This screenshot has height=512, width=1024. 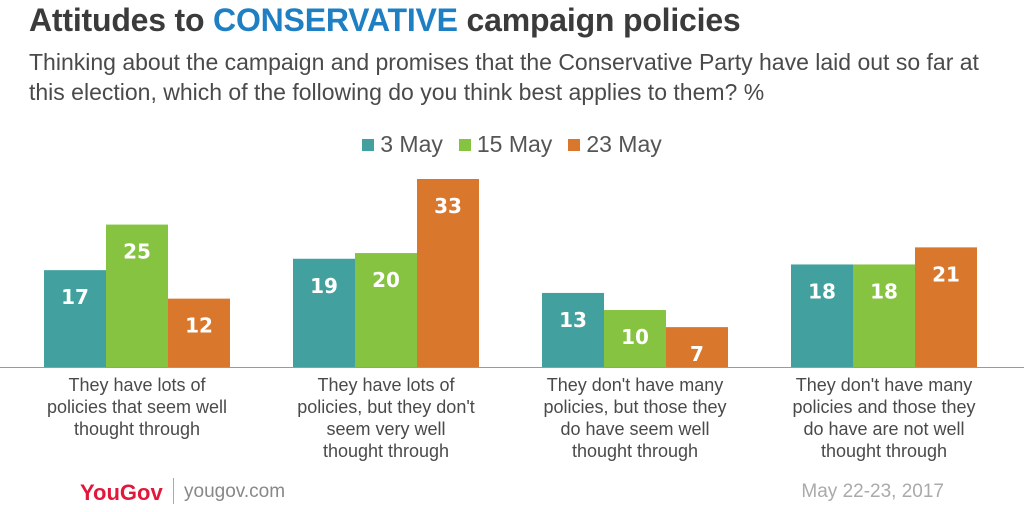 I want to click on legend-item-2: 23 May, so click(x=615, y=144).